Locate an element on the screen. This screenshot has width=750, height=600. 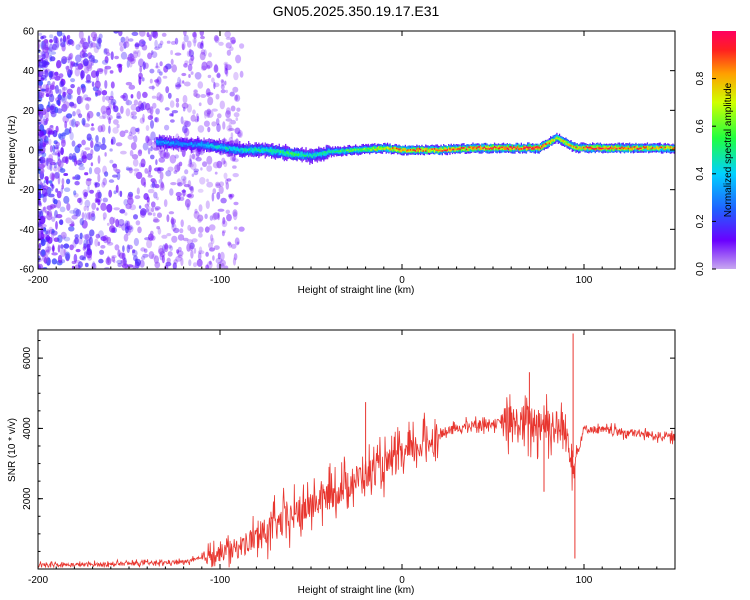
snr-x-label: Height of straight line (km) is located at coordinates (356, 590).